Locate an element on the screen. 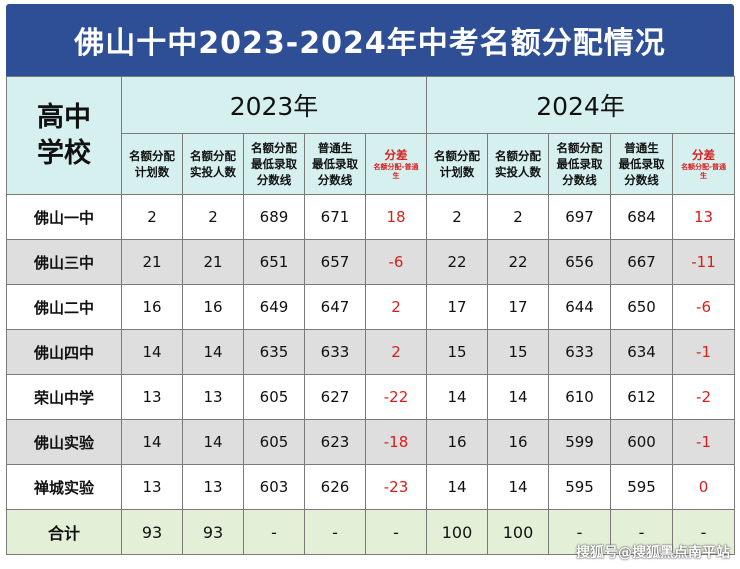 The image size is (740, 569). value-cell: 100 is located at coordinates (518, 532).